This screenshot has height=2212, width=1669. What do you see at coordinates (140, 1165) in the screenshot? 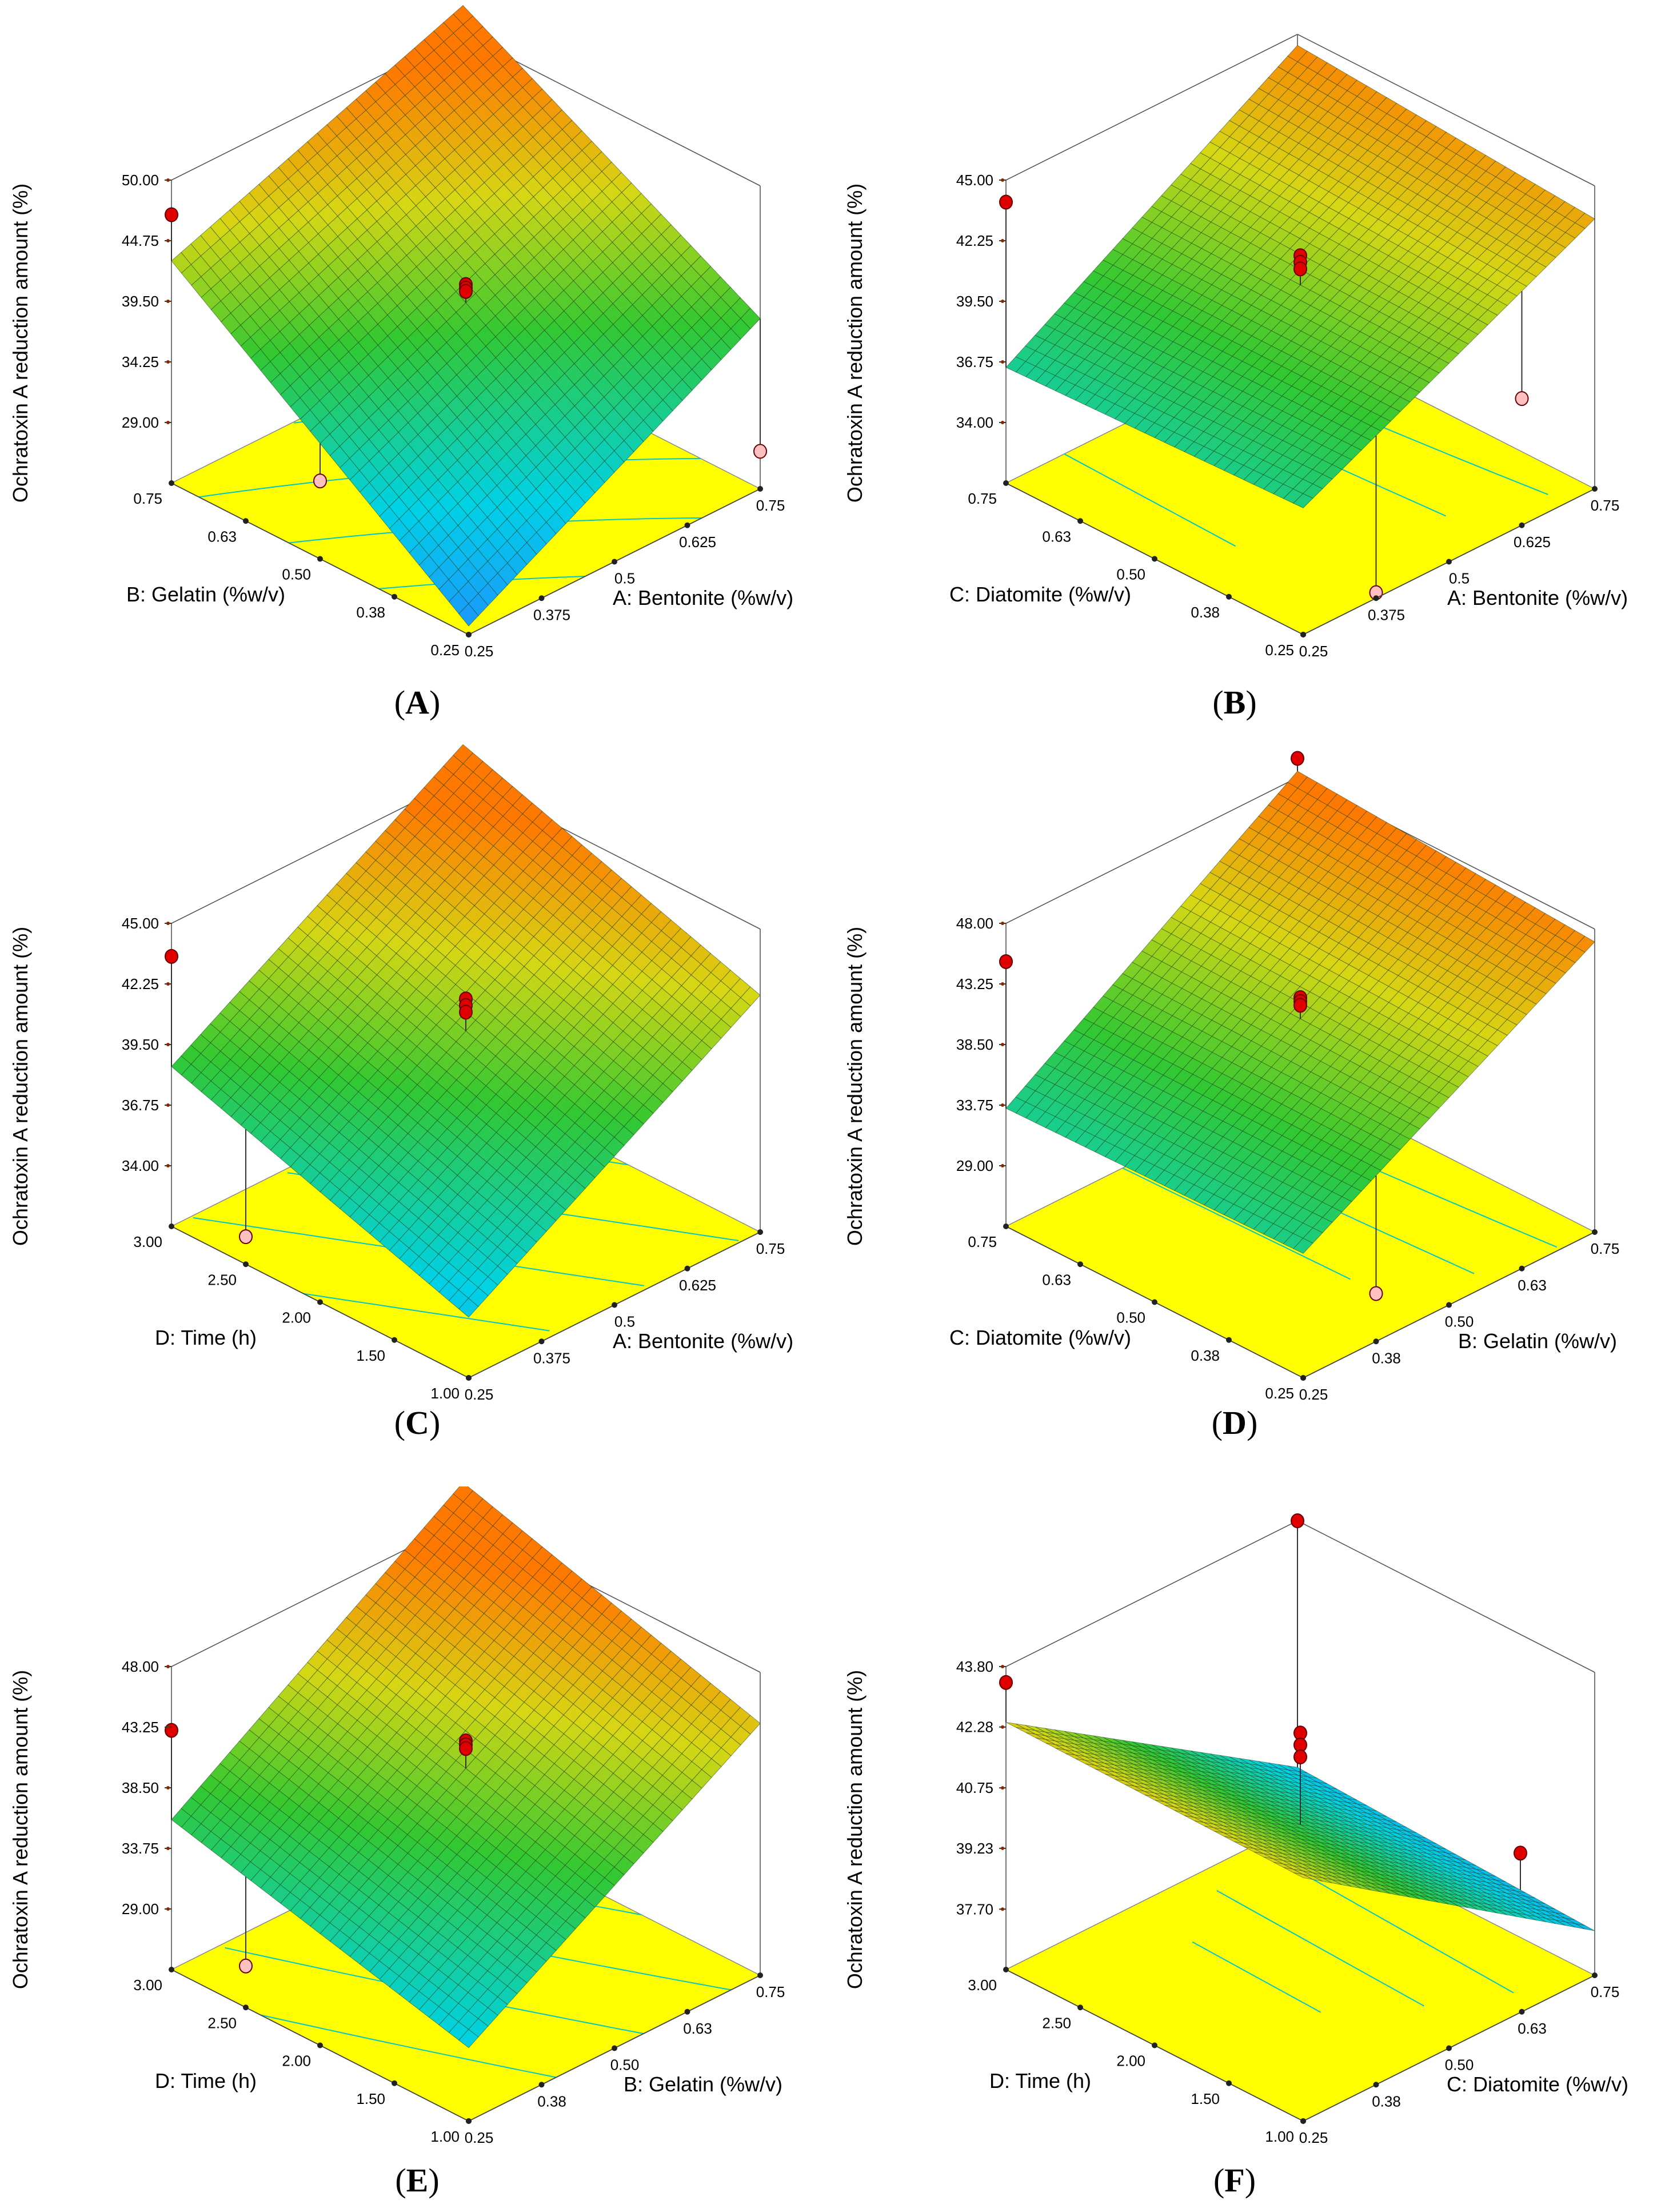
I see `z-tick-label-c-0: 34.00` at bounding box center [140, 1165].